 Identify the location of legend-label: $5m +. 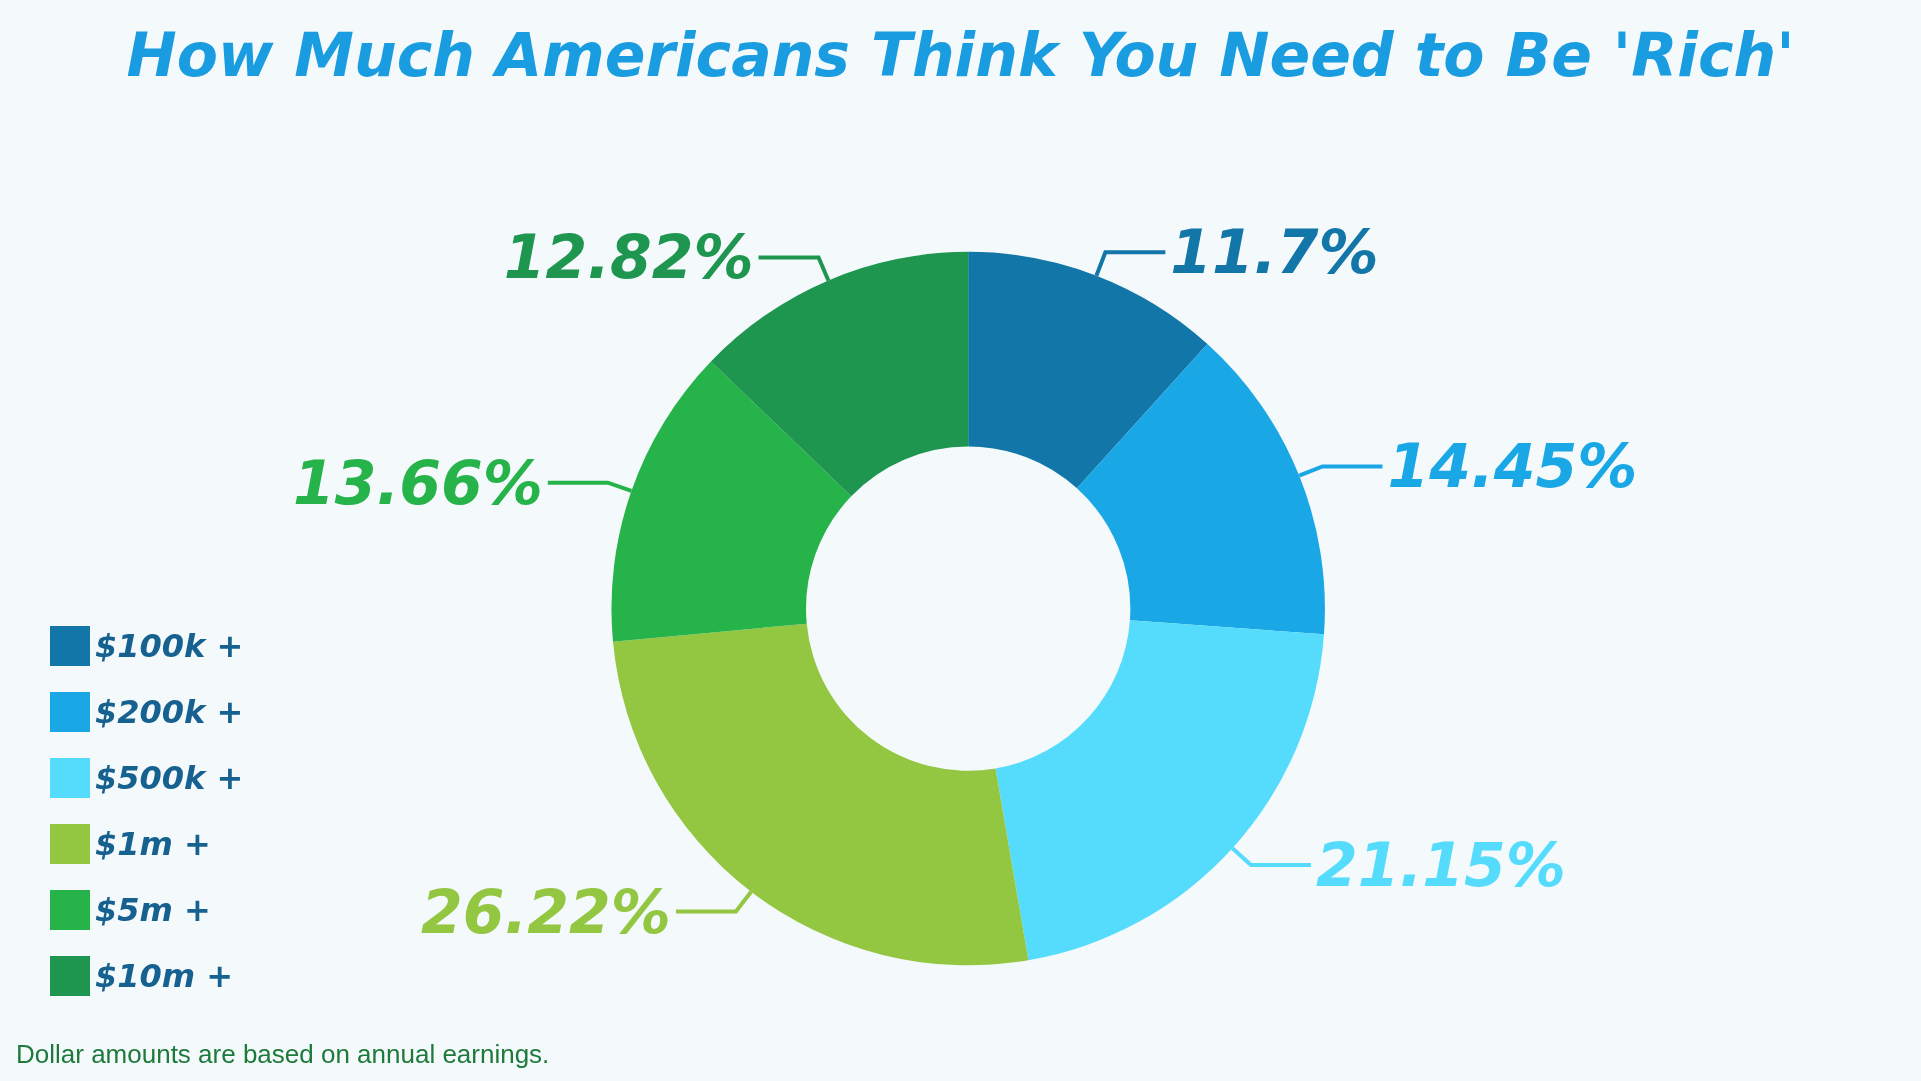
(153, 910).